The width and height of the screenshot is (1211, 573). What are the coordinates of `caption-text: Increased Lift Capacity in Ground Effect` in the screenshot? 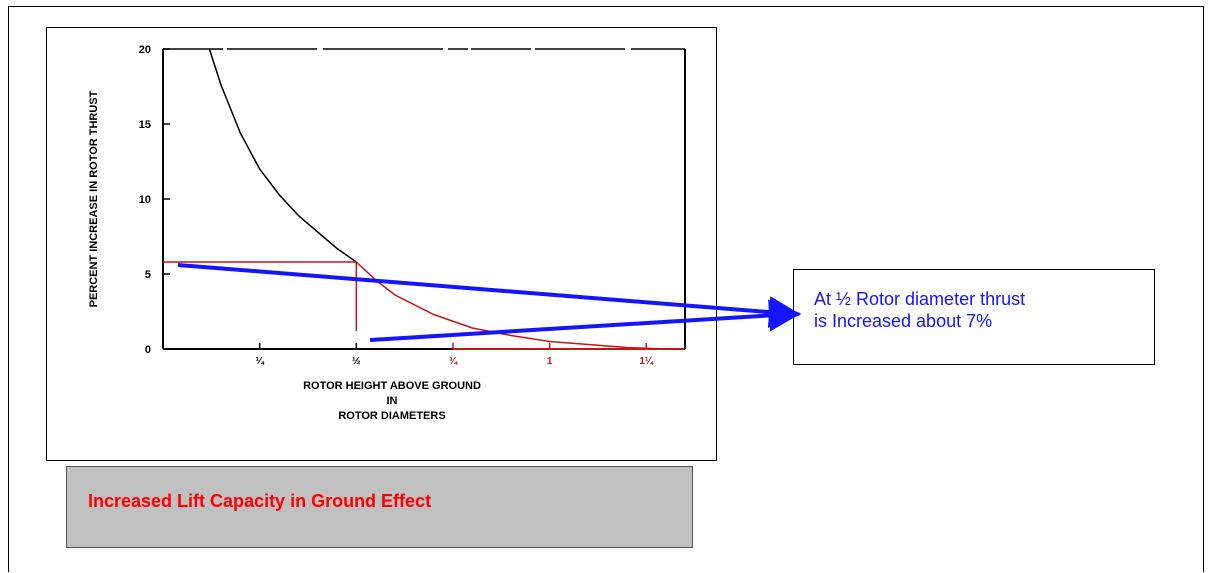 It's located at (260, 501).